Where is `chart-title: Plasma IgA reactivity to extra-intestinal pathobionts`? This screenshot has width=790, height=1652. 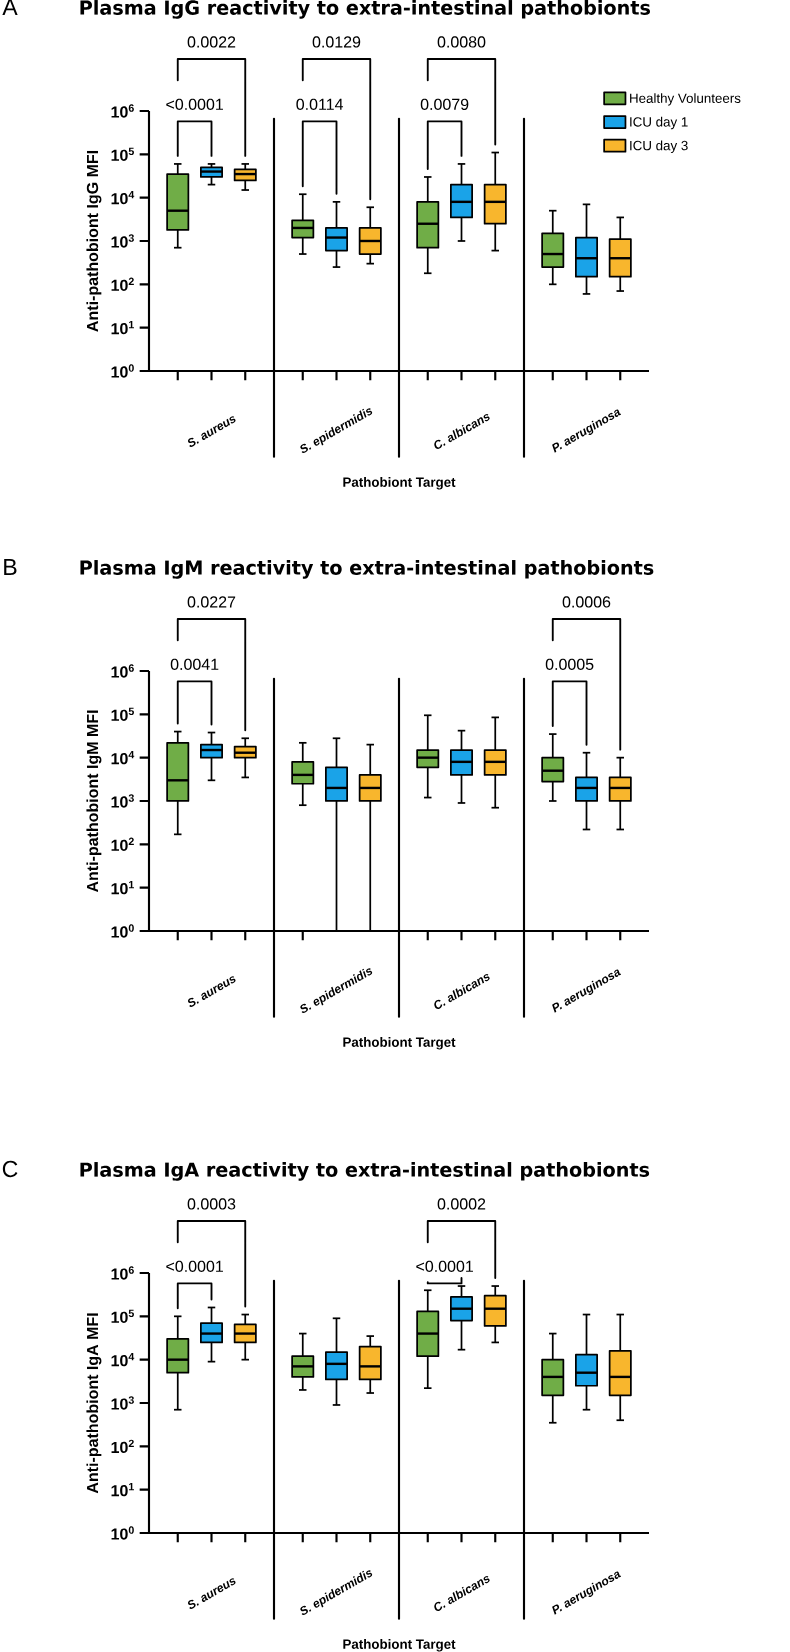
chart-title: Plasma IgA reactivity to extra-intestinal pathobionts is located at coordinates (365, 1171).